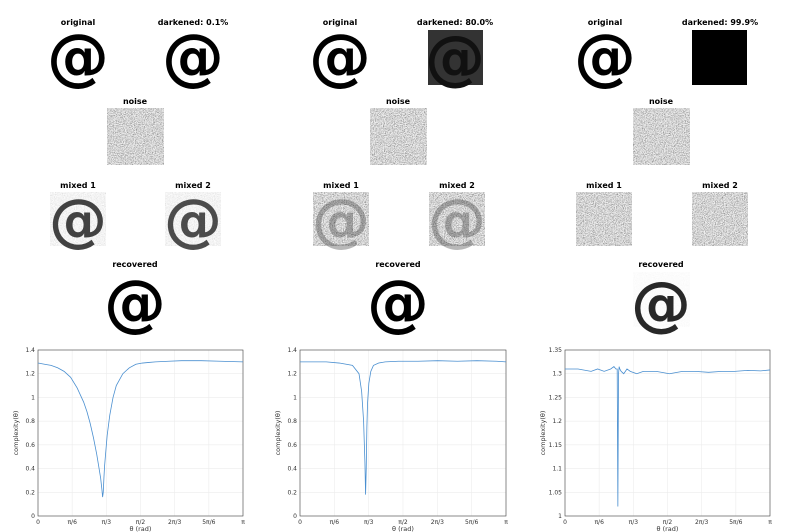 This screenshot has height=532, width=794. Describe the element at coordinates (455, 22) in the screenshot. I see `darkened-title: darkened: 80.0%` at that location.